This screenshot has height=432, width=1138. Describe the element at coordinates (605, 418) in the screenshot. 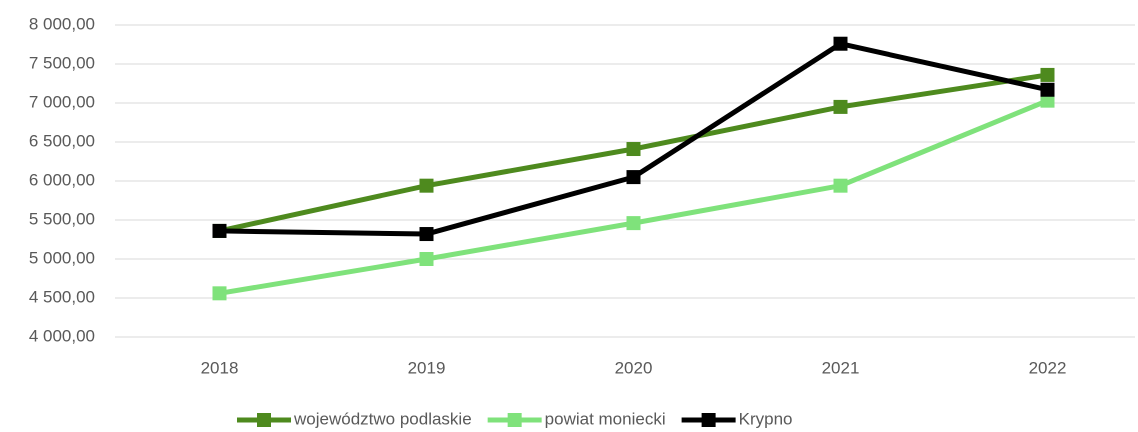

I see `legend-label: powiat moniecki` at that location.